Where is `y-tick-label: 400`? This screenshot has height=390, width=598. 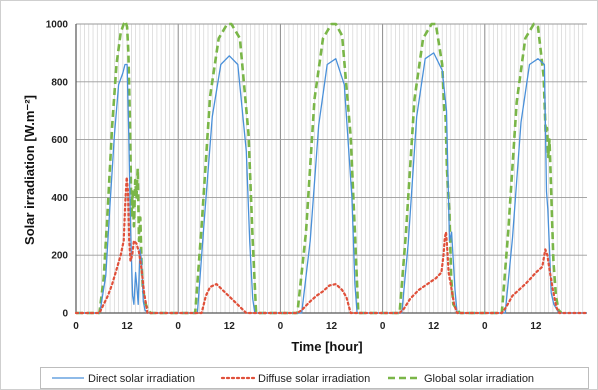
y-tick-label: 400 is located at coordinates (59, 198).